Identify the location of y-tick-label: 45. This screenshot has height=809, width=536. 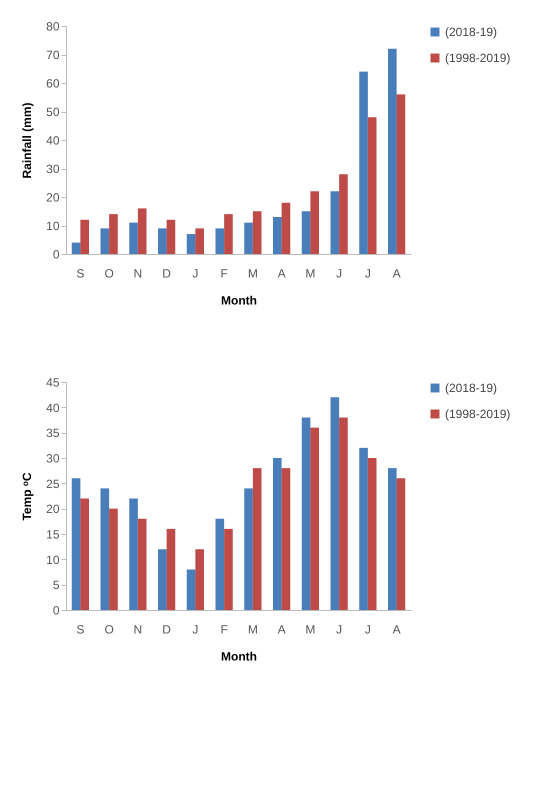
(53, 383).